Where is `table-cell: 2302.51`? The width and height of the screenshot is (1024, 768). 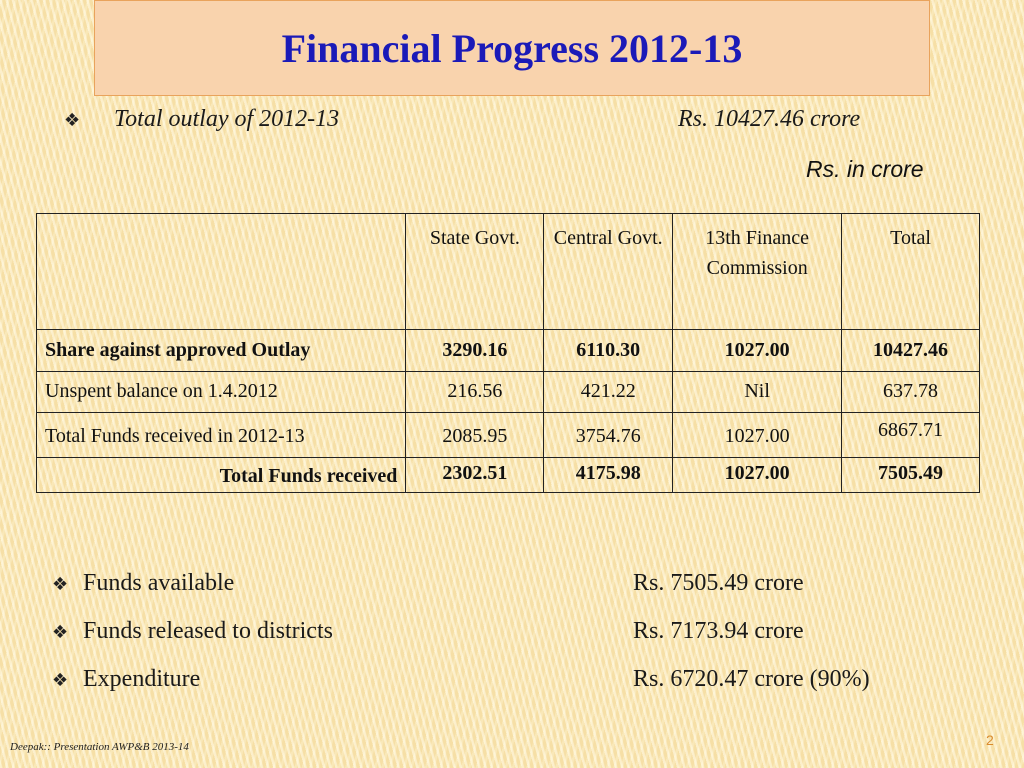
table-cell: 2302.51 is located at coordinates (475, 475).